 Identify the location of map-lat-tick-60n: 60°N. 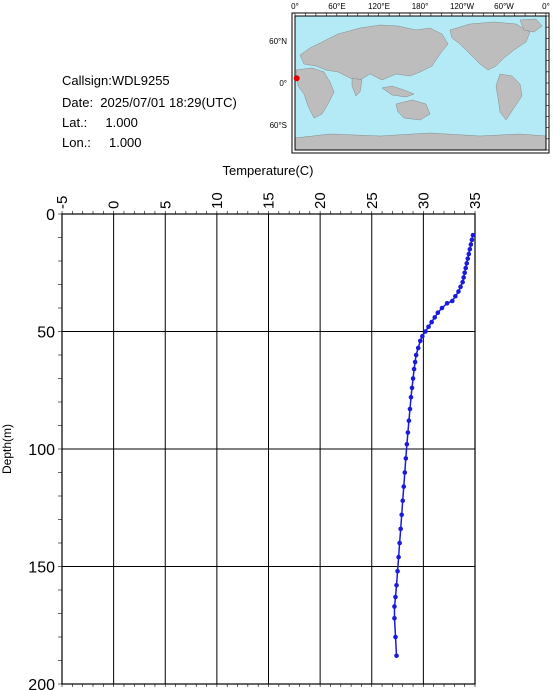
(278, 41).